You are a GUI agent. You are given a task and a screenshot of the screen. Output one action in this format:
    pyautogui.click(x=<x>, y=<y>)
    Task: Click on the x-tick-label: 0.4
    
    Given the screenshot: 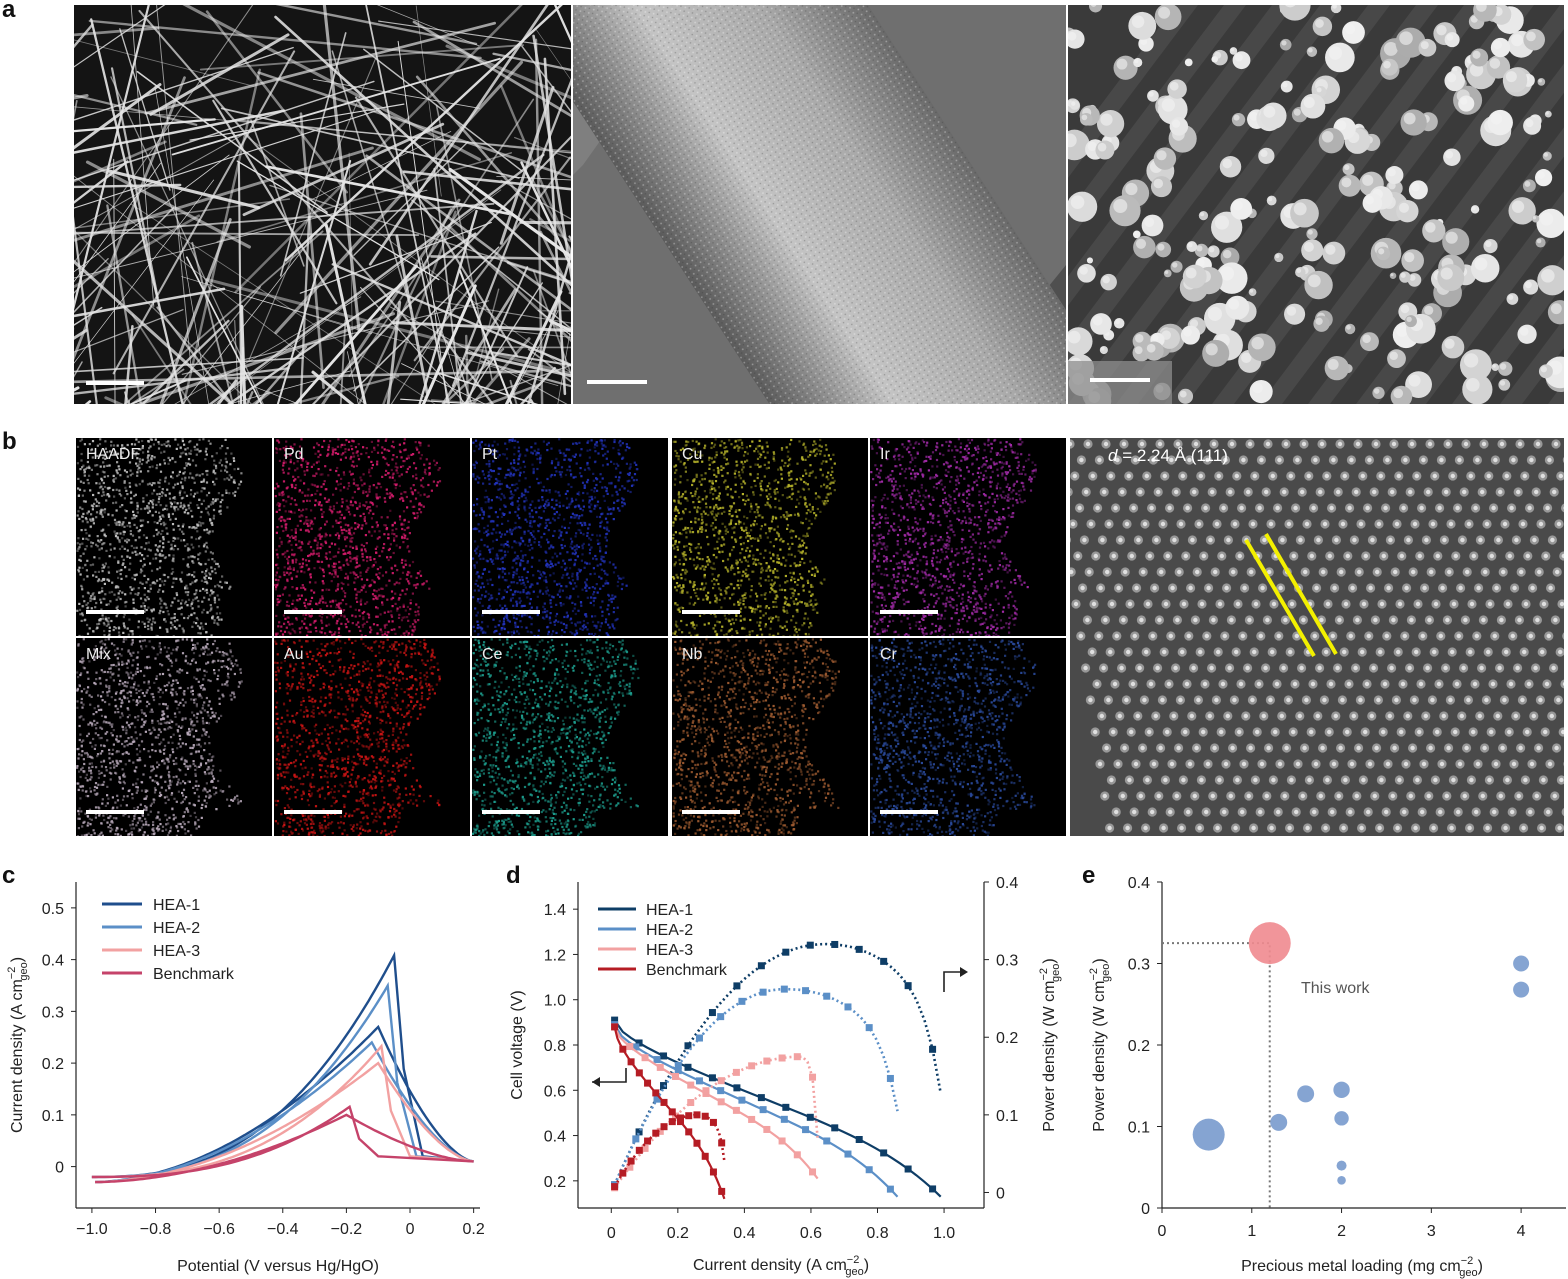 What is the action you would take?
    pyautogui.click(x=744, y=1233)
    